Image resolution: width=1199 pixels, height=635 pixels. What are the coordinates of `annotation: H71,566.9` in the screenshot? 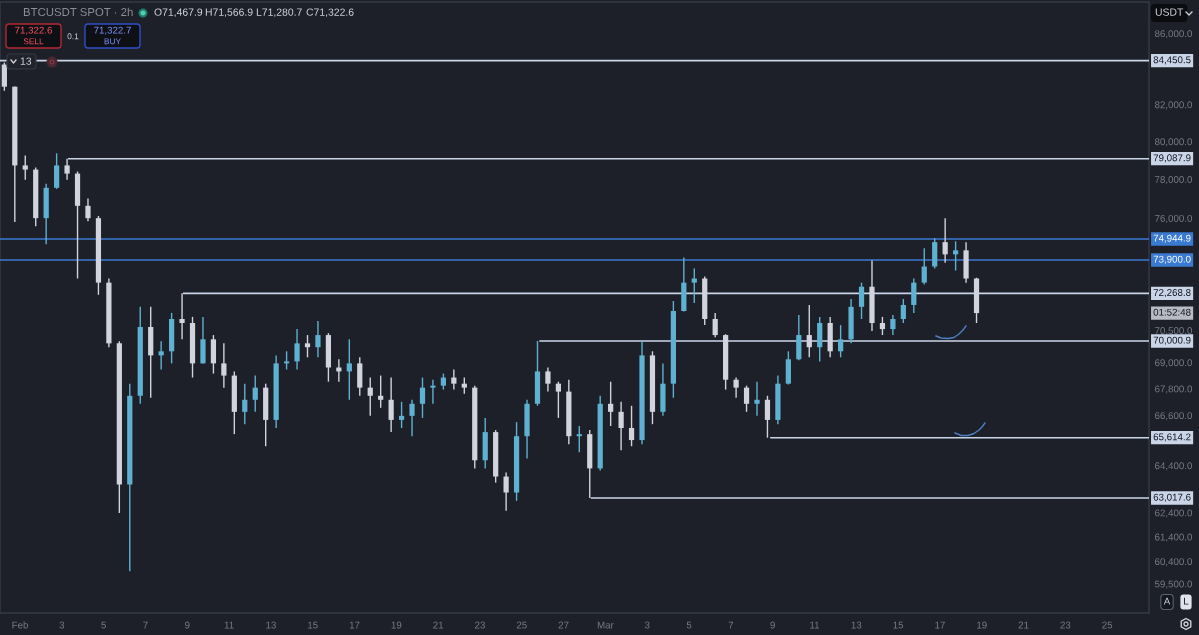 It's located at (229, 13).